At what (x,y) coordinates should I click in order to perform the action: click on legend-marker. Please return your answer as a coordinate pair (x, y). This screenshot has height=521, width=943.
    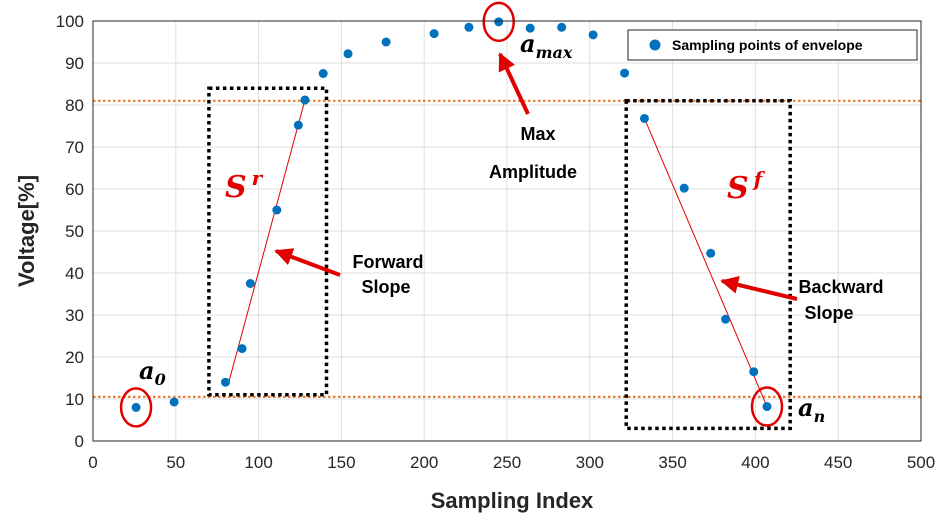
    Looking at the image, I should click on (655, 45).